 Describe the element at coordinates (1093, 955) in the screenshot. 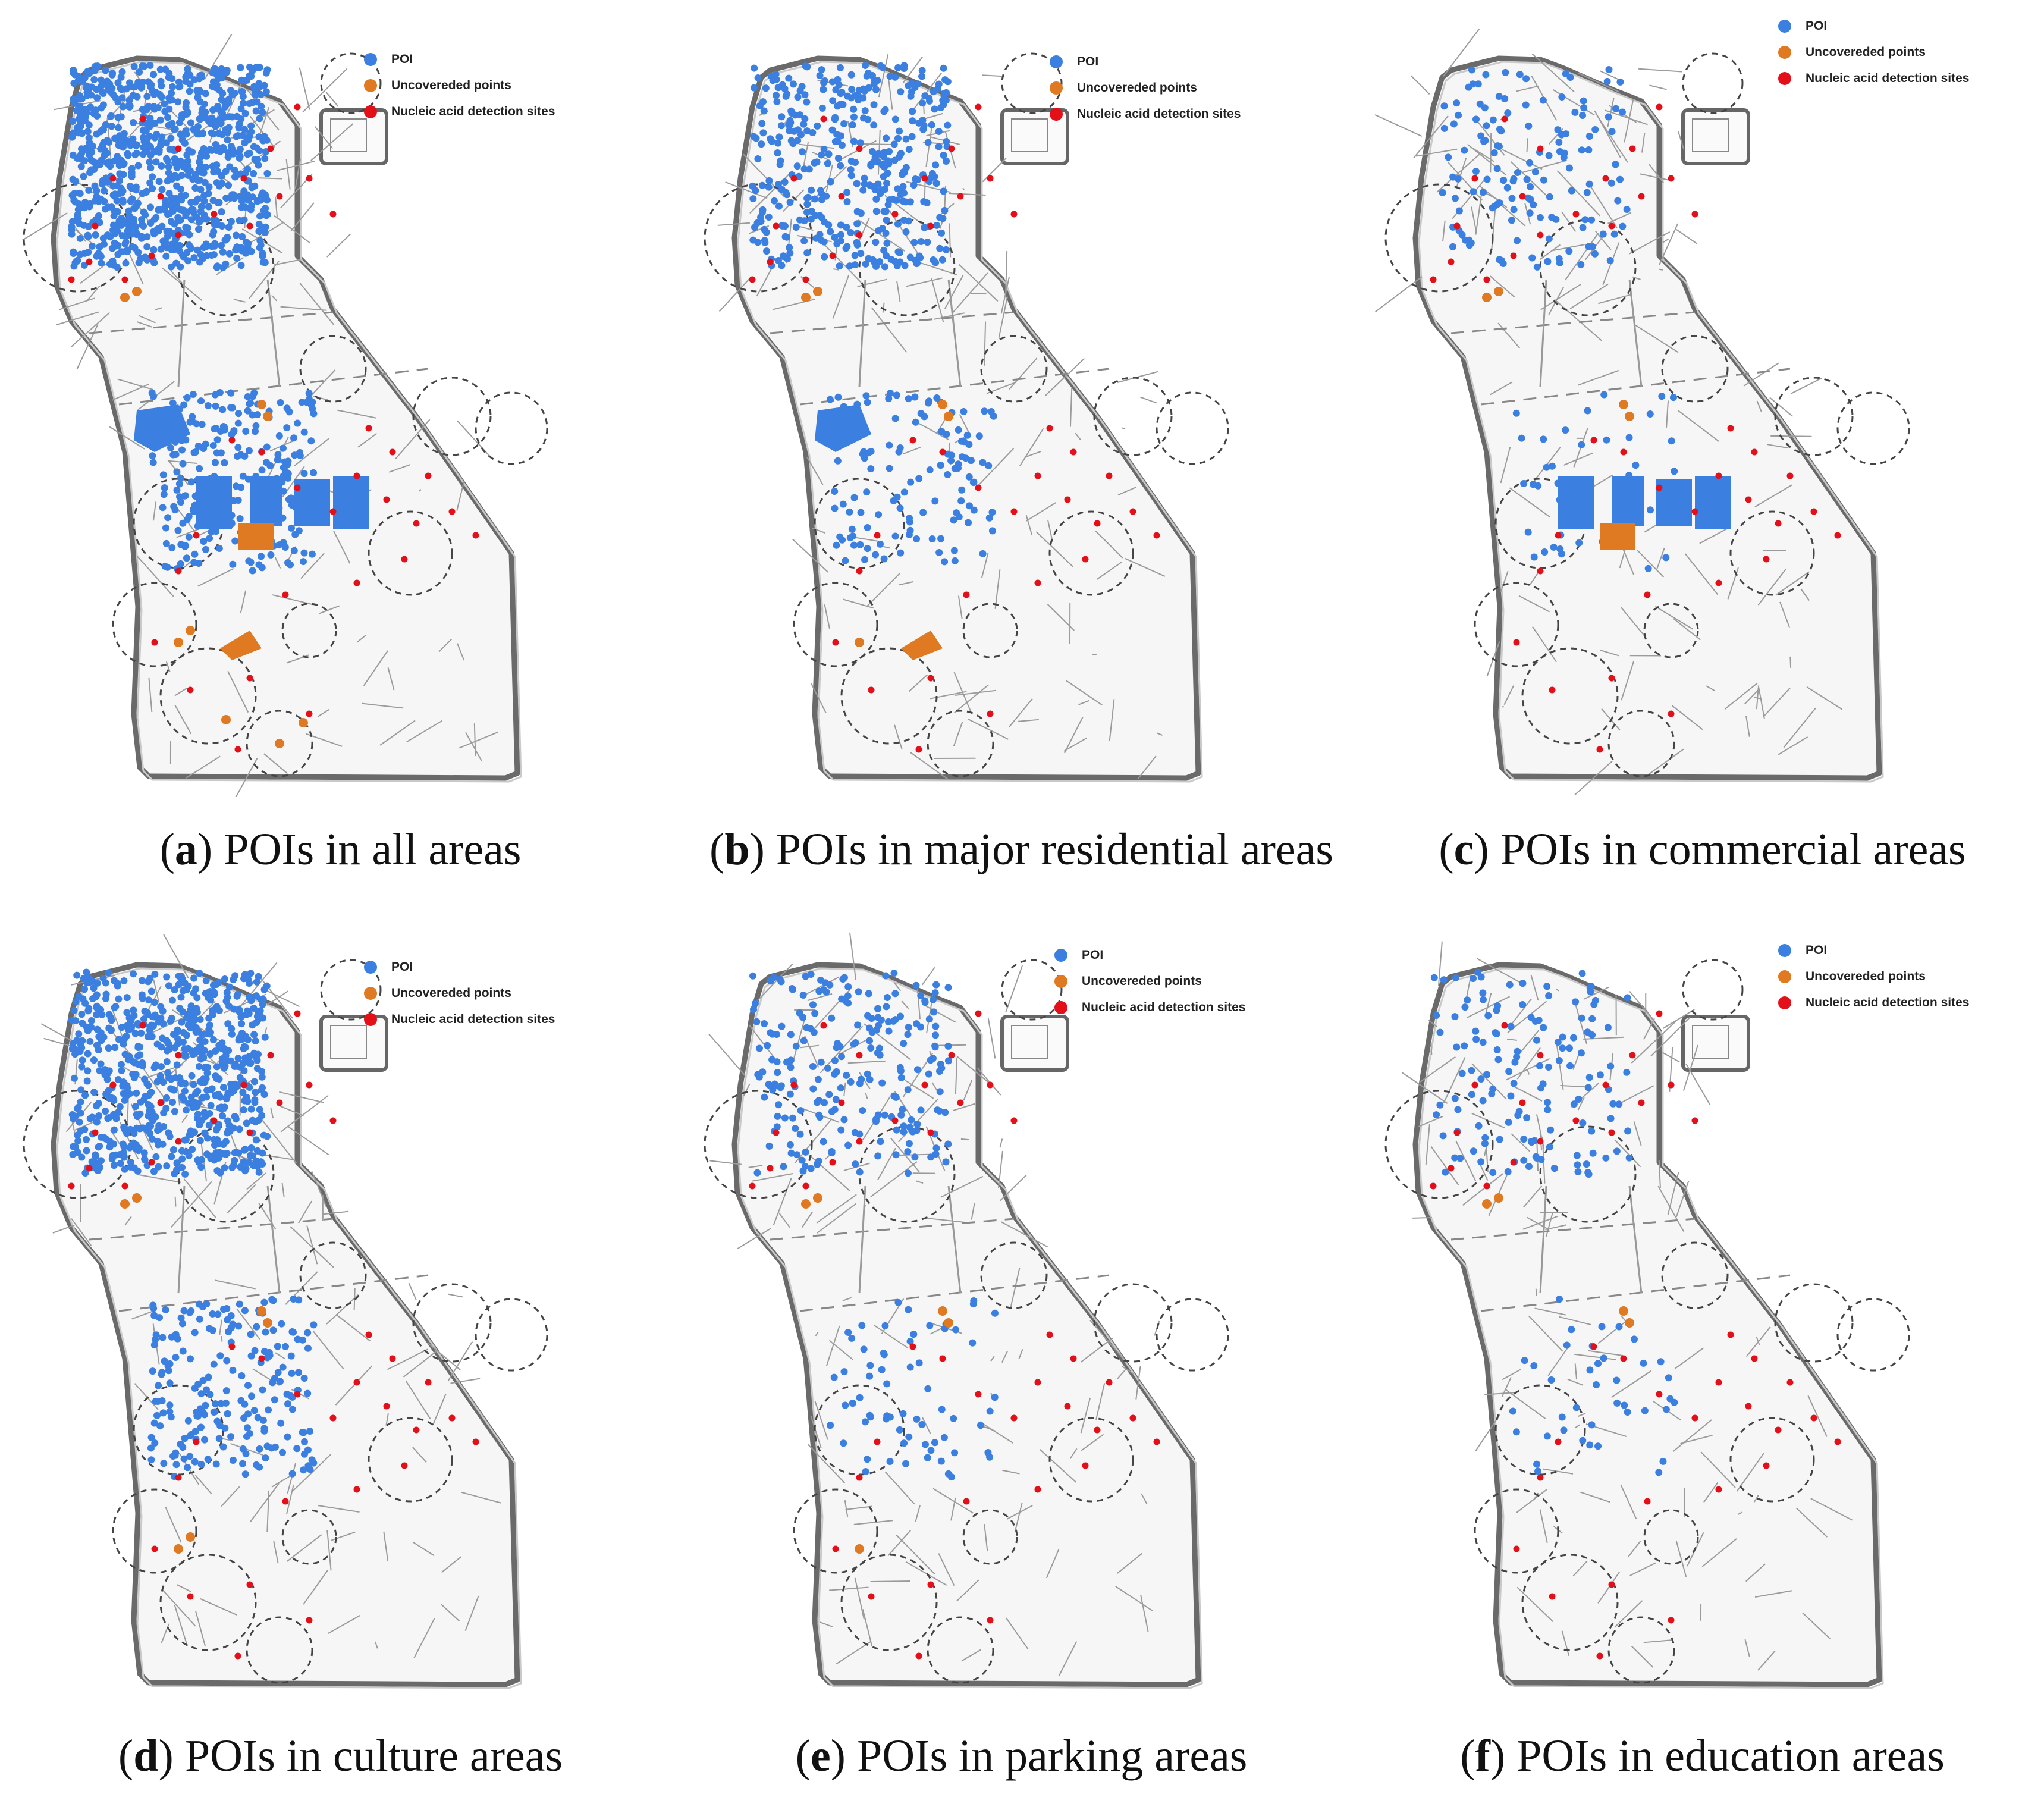

I see `legend-poi-label: POI` at that location.